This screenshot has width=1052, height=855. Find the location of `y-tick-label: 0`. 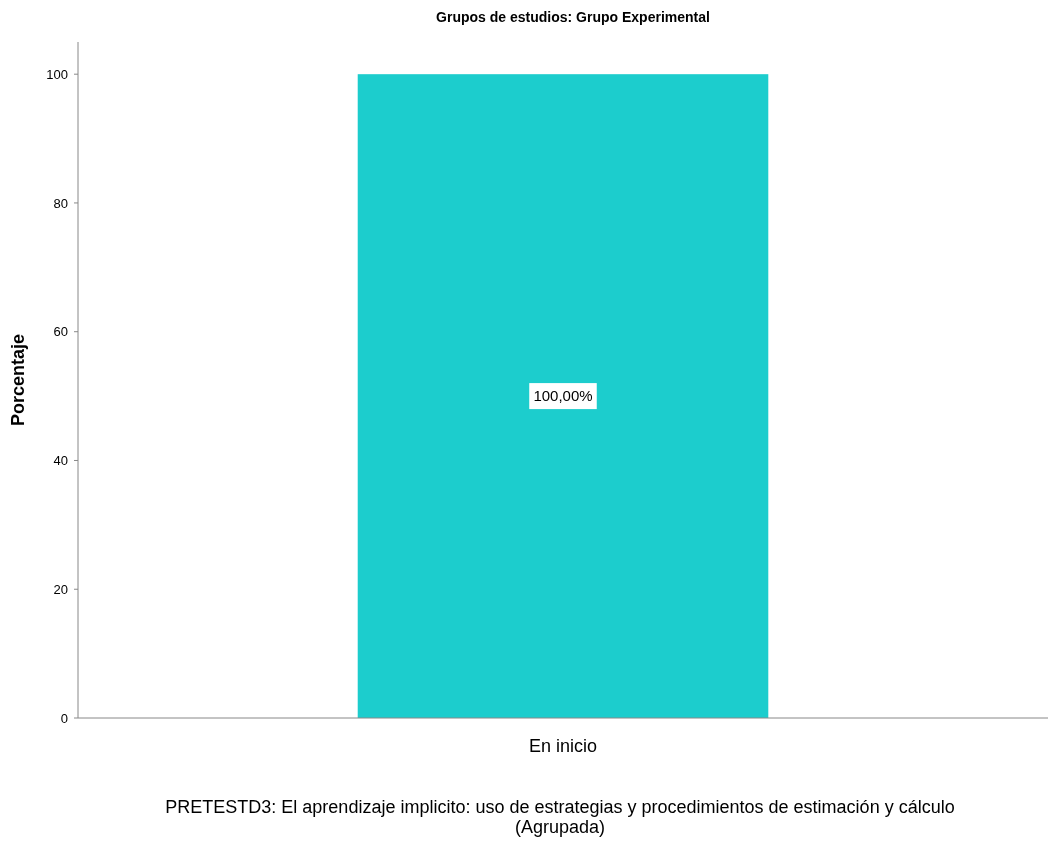

y-tick-label: 0 is located at coordinates (64, 718).